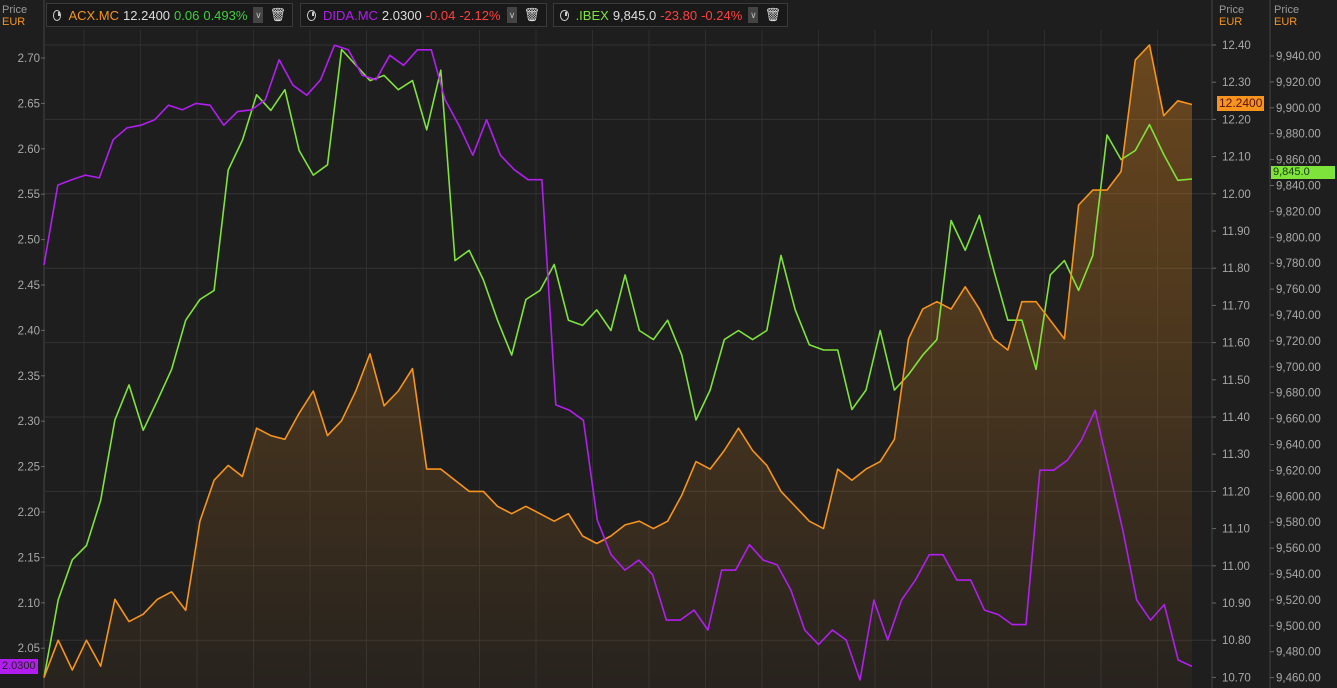 The width and height of the screenshot is (1337, 688). What do you see at coordinates (29, 104) in the screenshot?
I see `left-axis-tick-label: 2.65` at bounding box center [29, 104].